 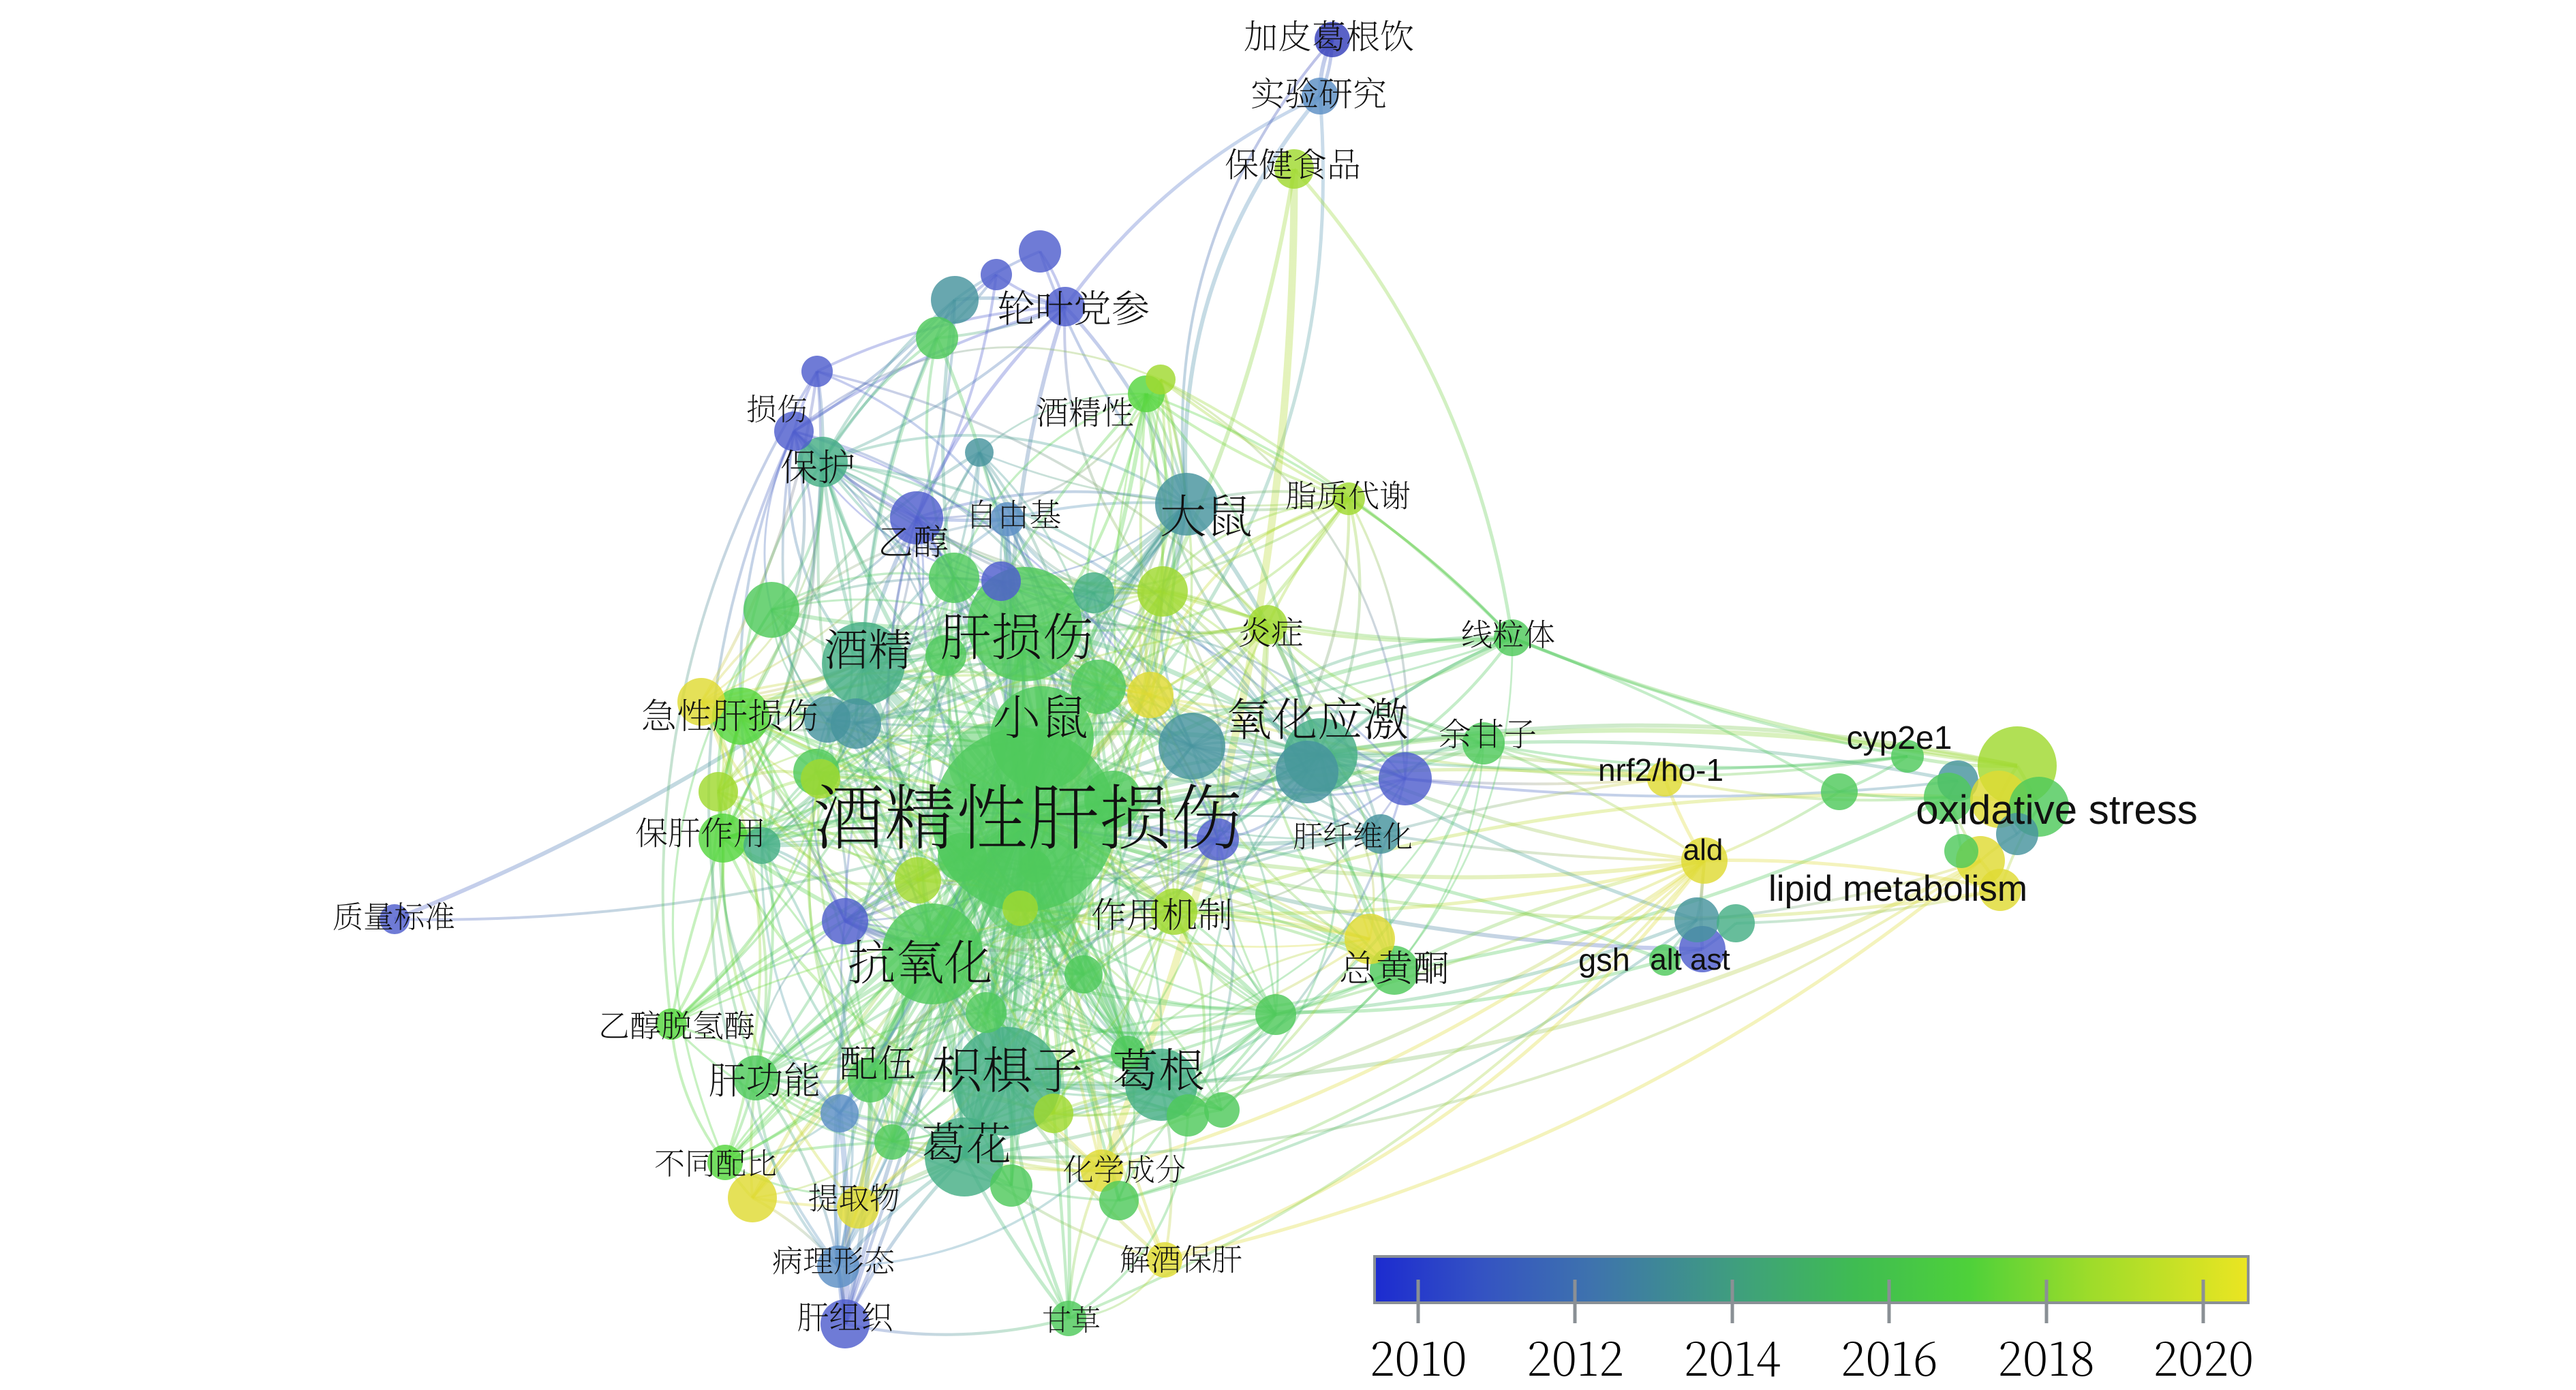 What do you see at coordinates (1703, 850) in the screenshot?
I see `svg-text: ald` at bounding box center [1703, 850].